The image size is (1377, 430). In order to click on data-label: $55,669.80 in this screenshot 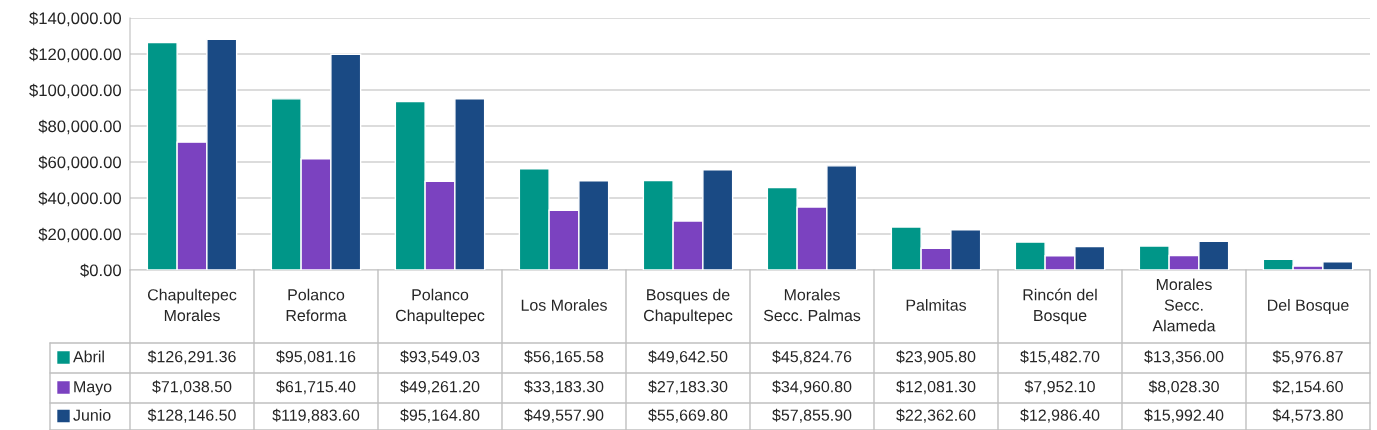, I will do `click(688, 415)`.